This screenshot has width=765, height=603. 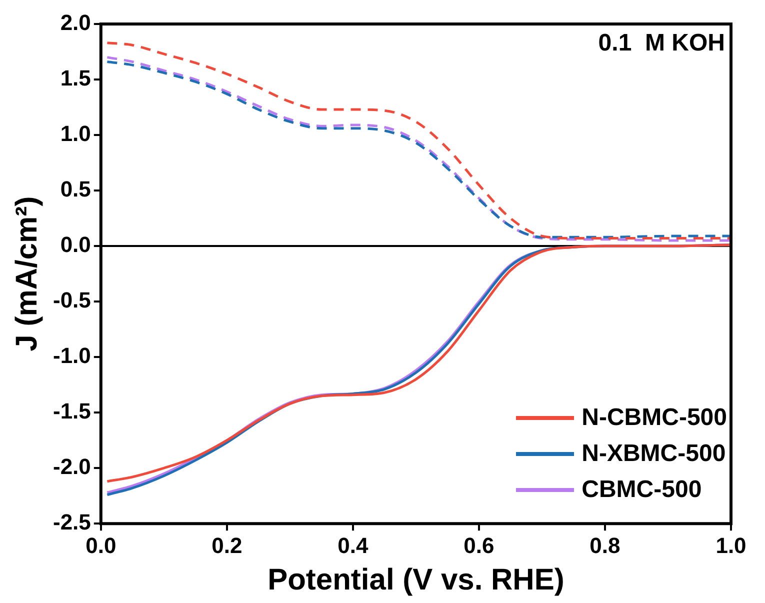 What do you see at coordinates (75, 78) in the screenshot?
I see `y-tick-label: 1.5` at bounding box center [75, 78].